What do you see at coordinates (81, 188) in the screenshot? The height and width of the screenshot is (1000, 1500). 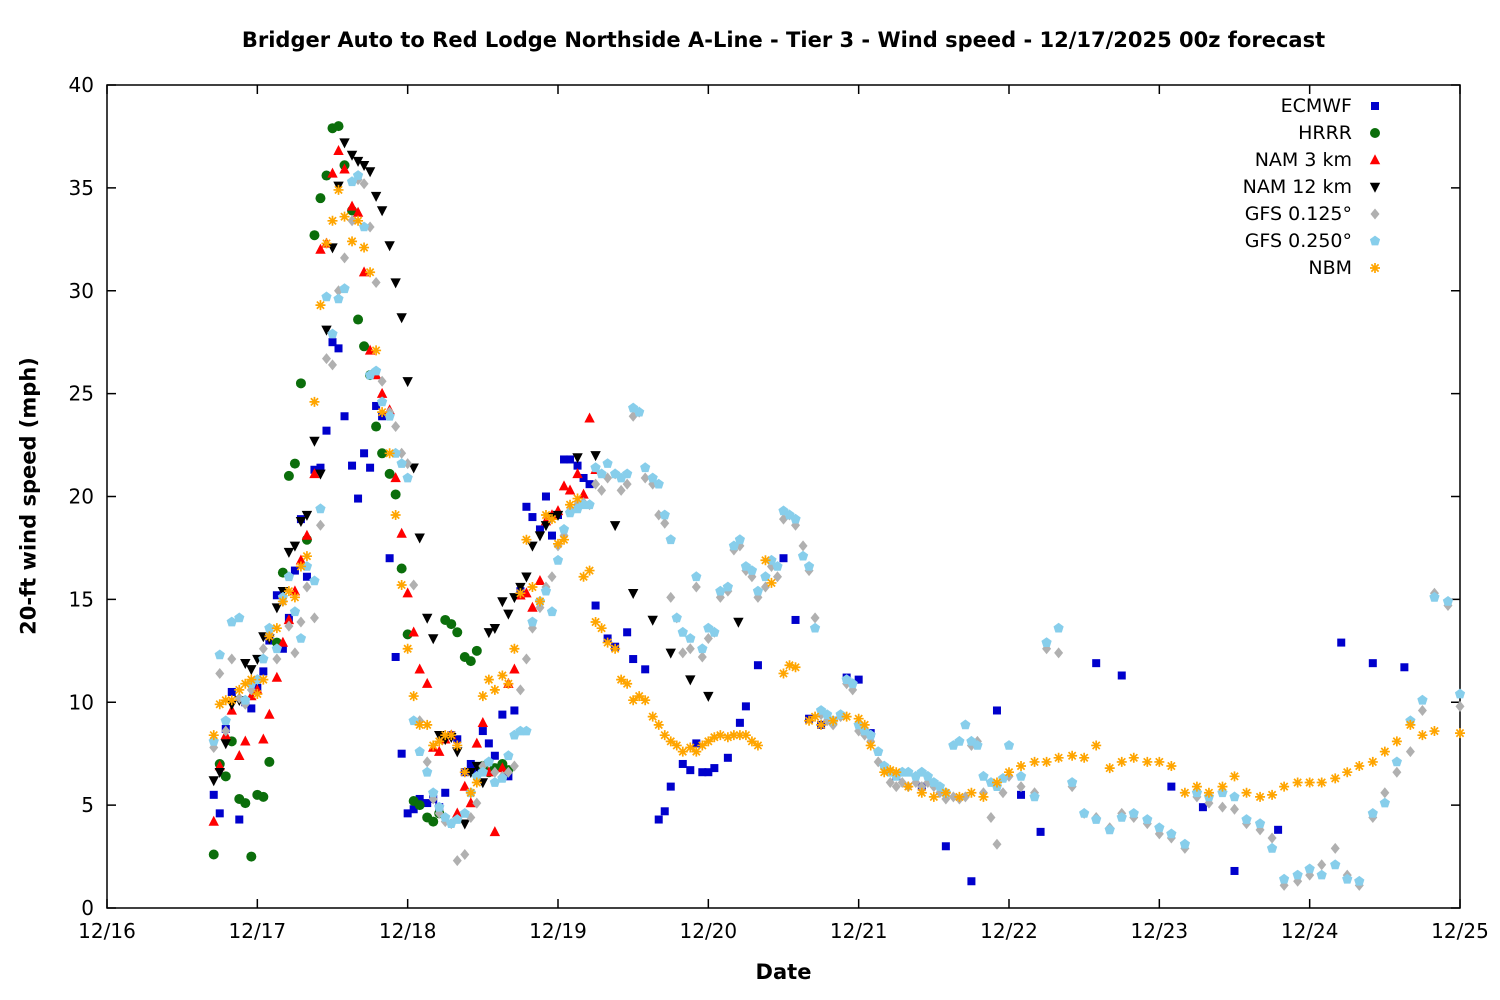 I see `y-tick-label: 35` at bounding box center [81, 188].